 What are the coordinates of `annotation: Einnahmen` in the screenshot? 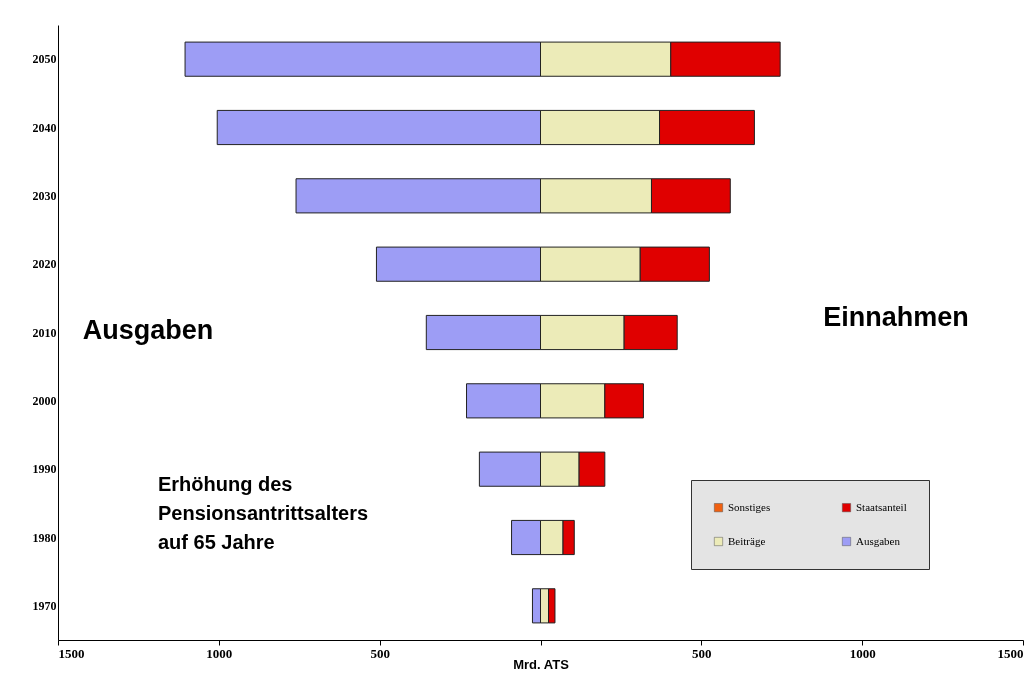 It's located at (896, 317).